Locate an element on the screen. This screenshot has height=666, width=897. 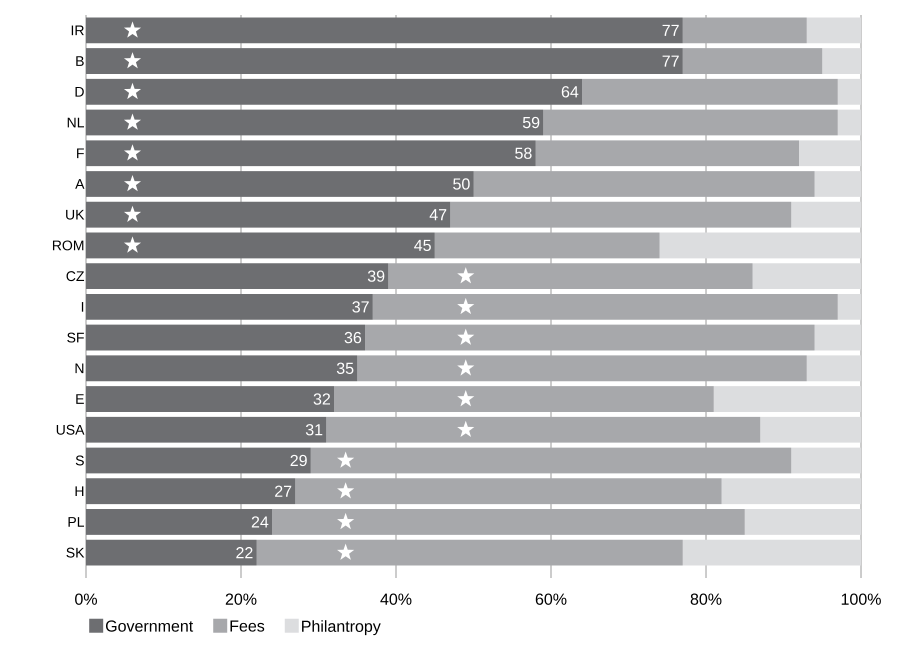
y-tick-label: N is located at coordinates (80, 369).